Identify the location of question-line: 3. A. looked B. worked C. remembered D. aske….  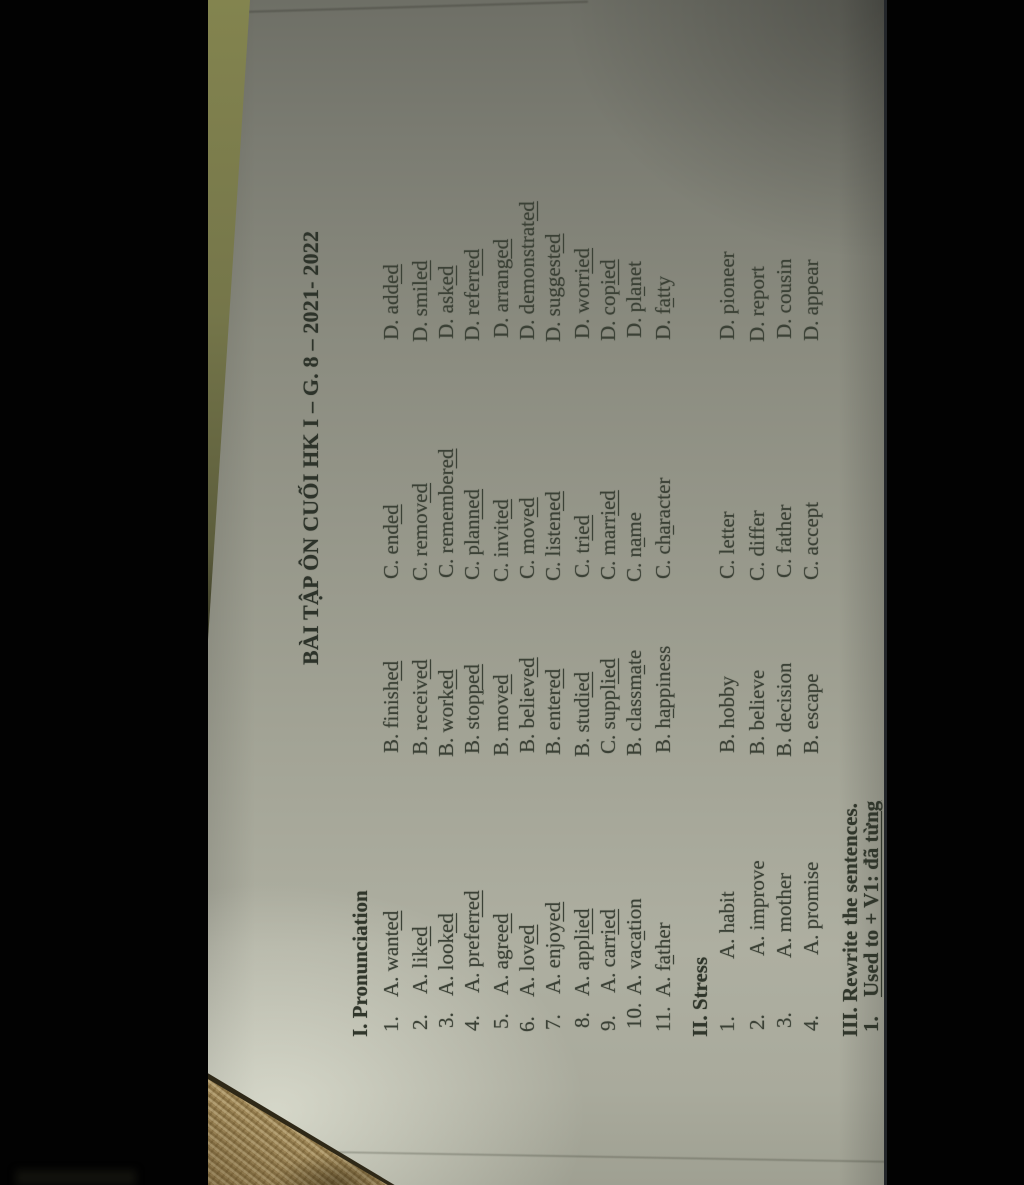
(446, 592).